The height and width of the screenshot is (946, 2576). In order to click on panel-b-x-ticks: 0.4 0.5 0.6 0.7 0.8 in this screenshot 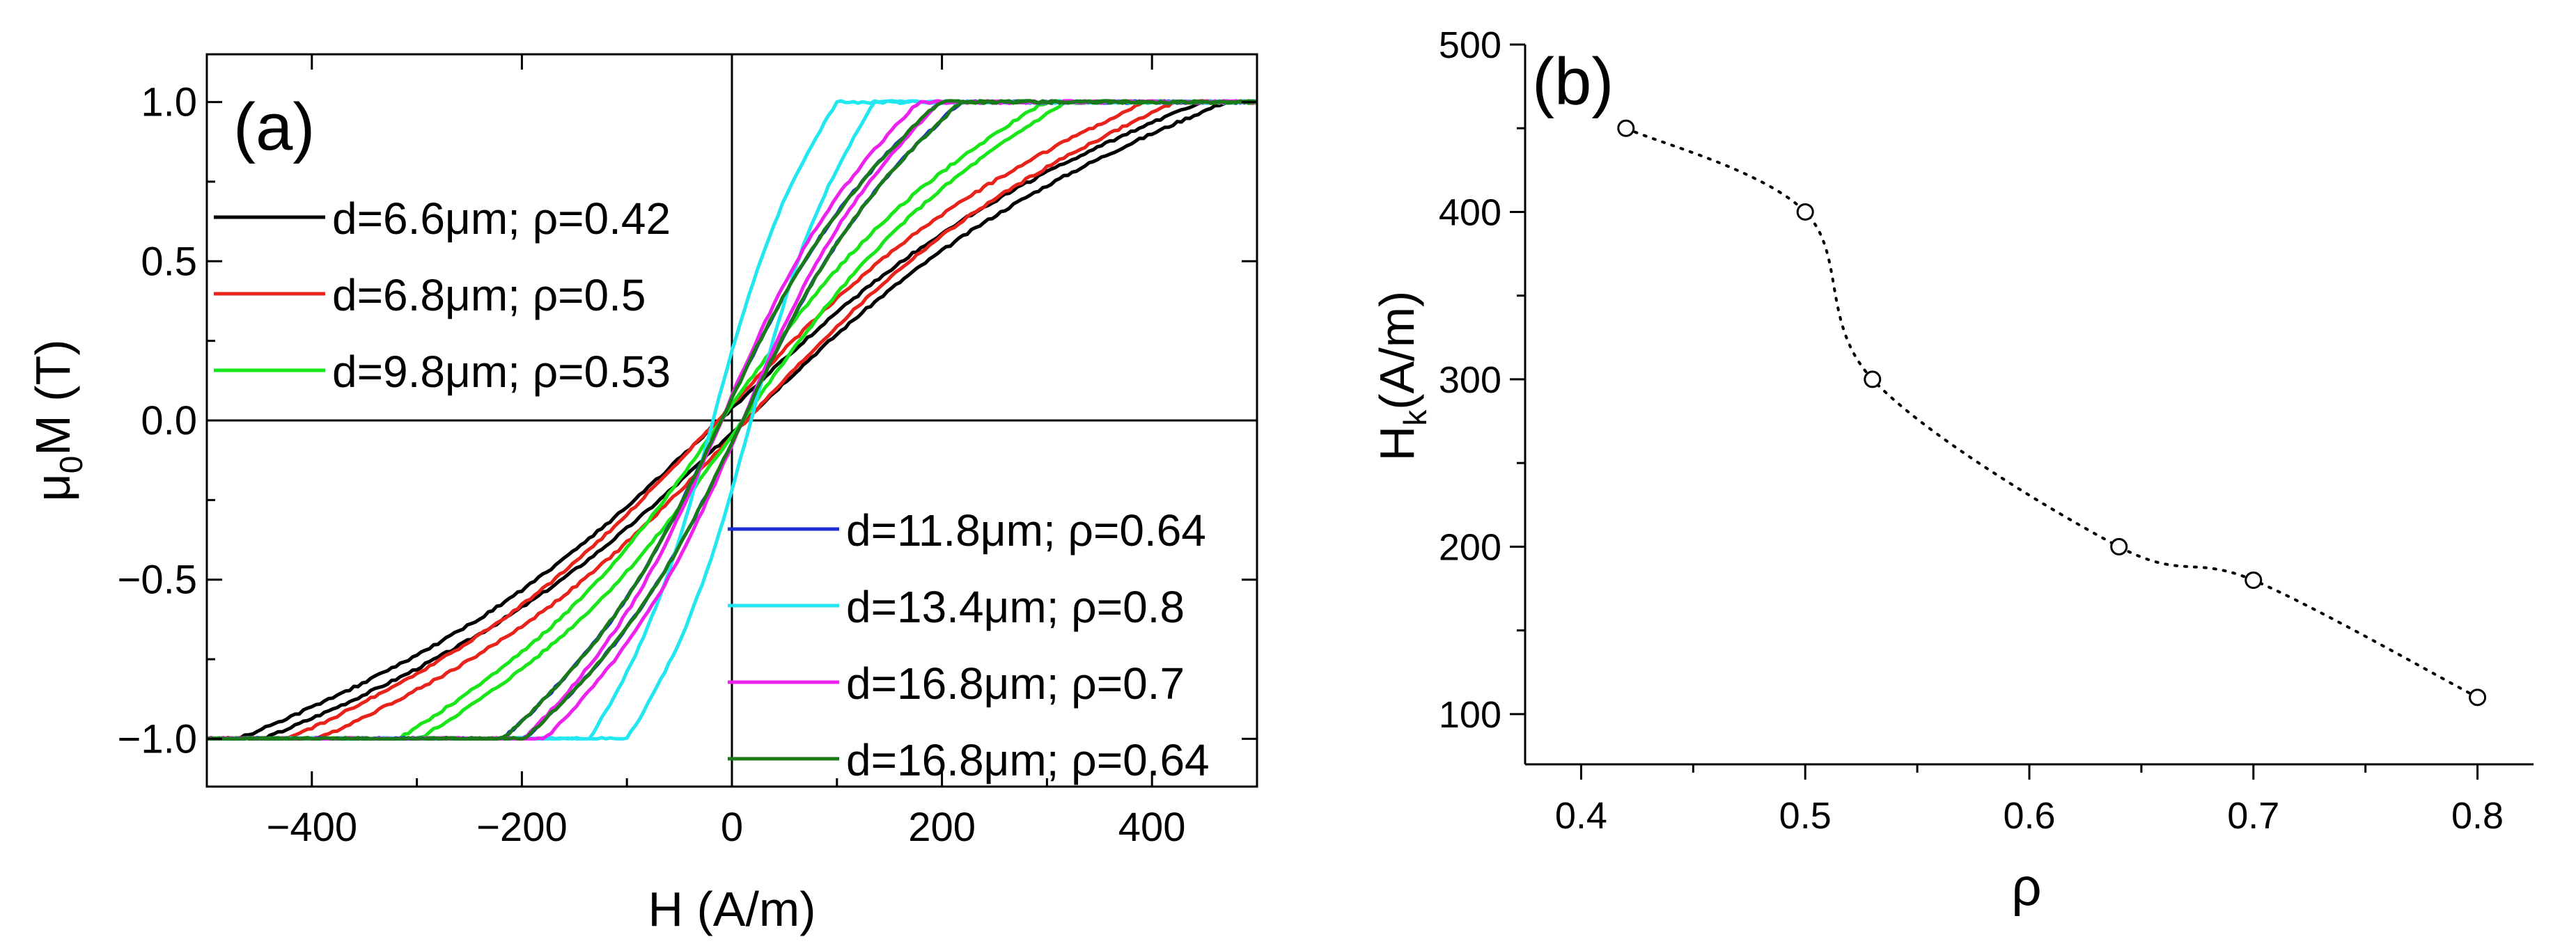, I will do `click(2029, 801)`.